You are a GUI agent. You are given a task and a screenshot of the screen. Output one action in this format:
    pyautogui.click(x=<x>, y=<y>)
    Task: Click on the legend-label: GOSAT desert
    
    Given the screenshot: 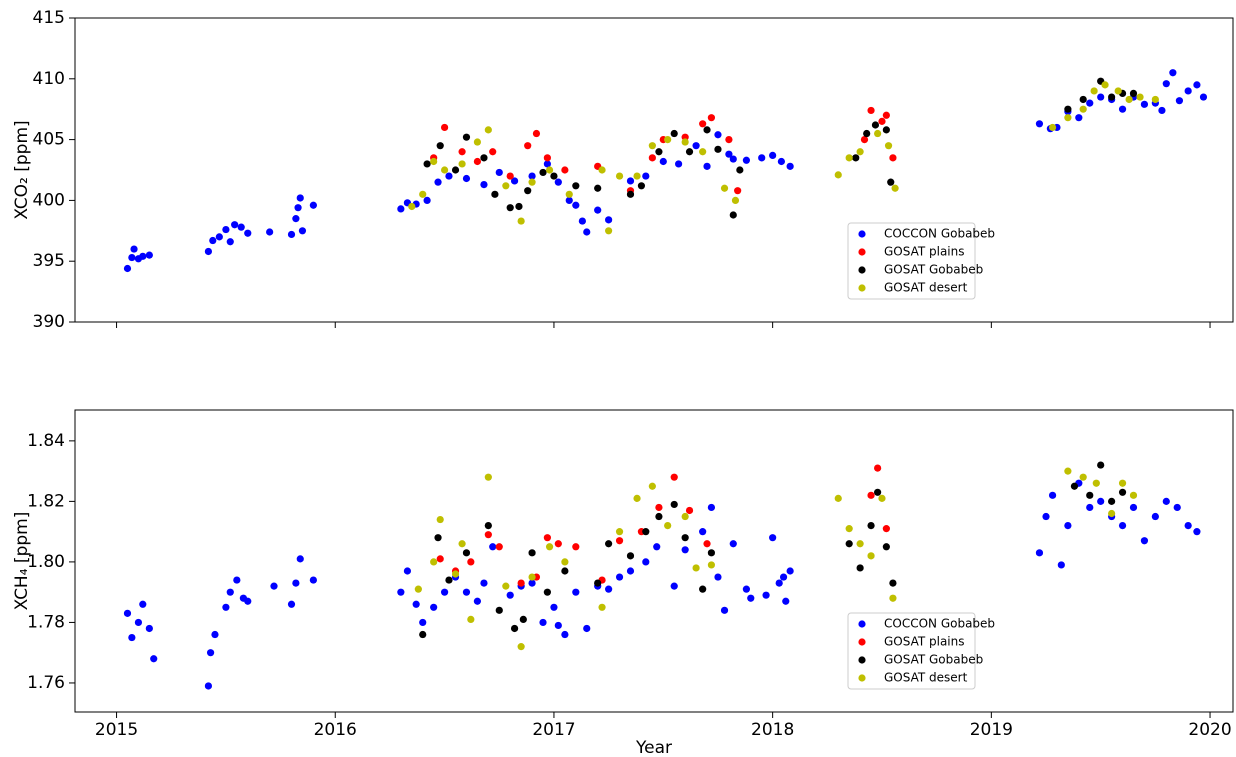 What is the action you would take?
    pyautogui.click(x=926, y=678)
    